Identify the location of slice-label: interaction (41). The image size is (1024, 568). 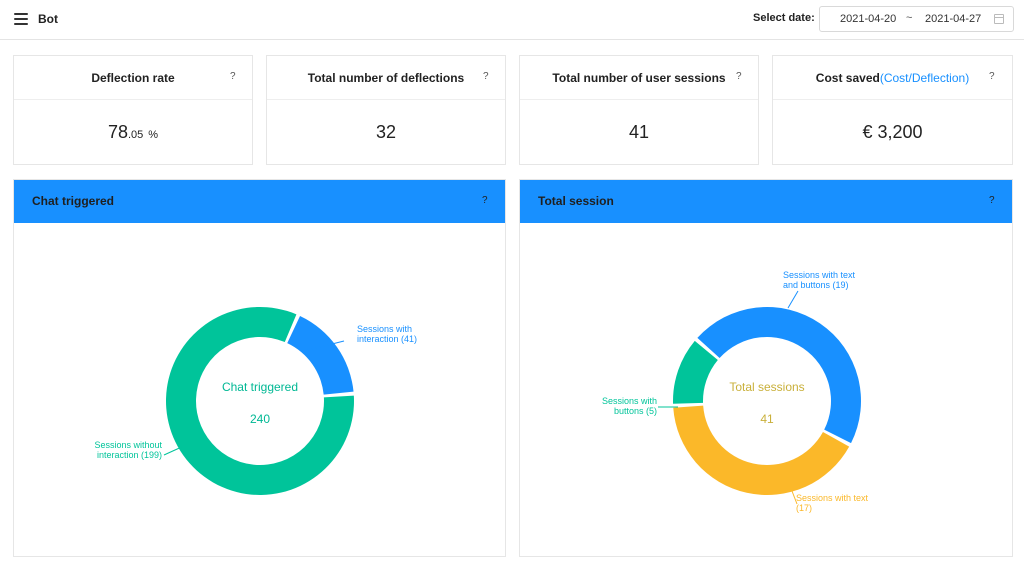
(387, 339).